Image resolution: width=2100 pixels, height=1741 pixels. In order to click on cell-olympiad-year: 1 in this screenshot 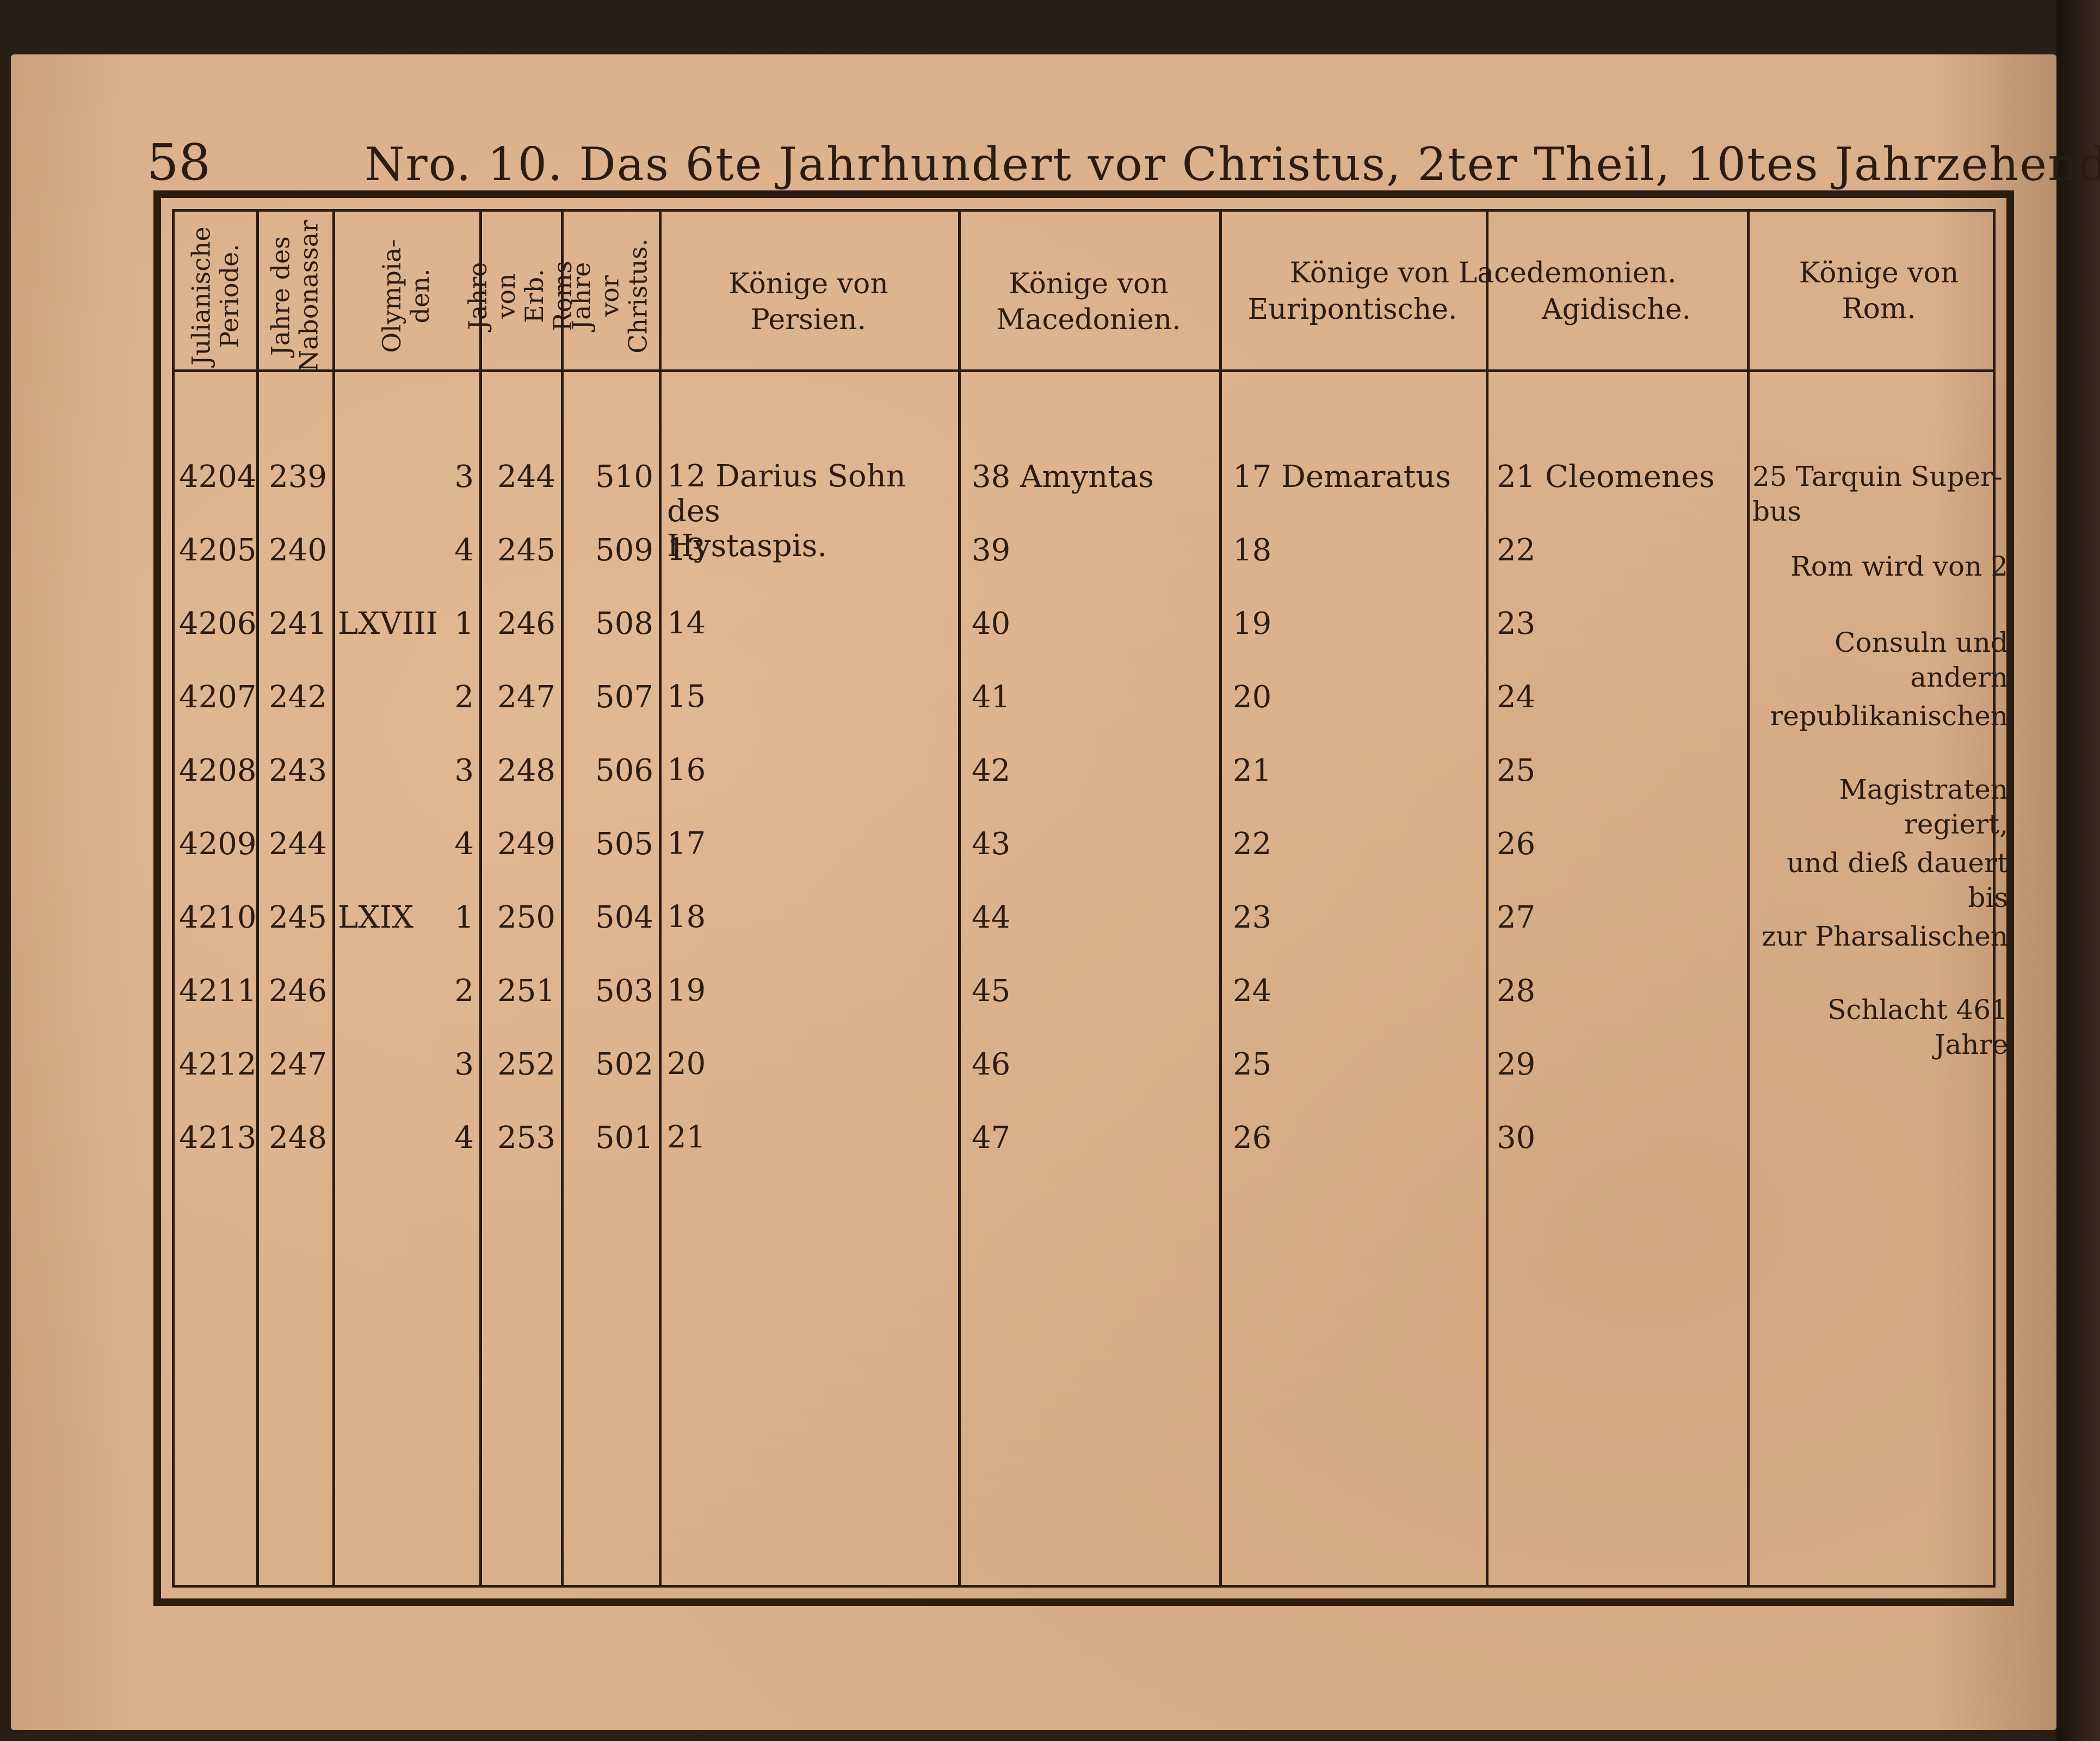, I will do `click(464, 624)`.